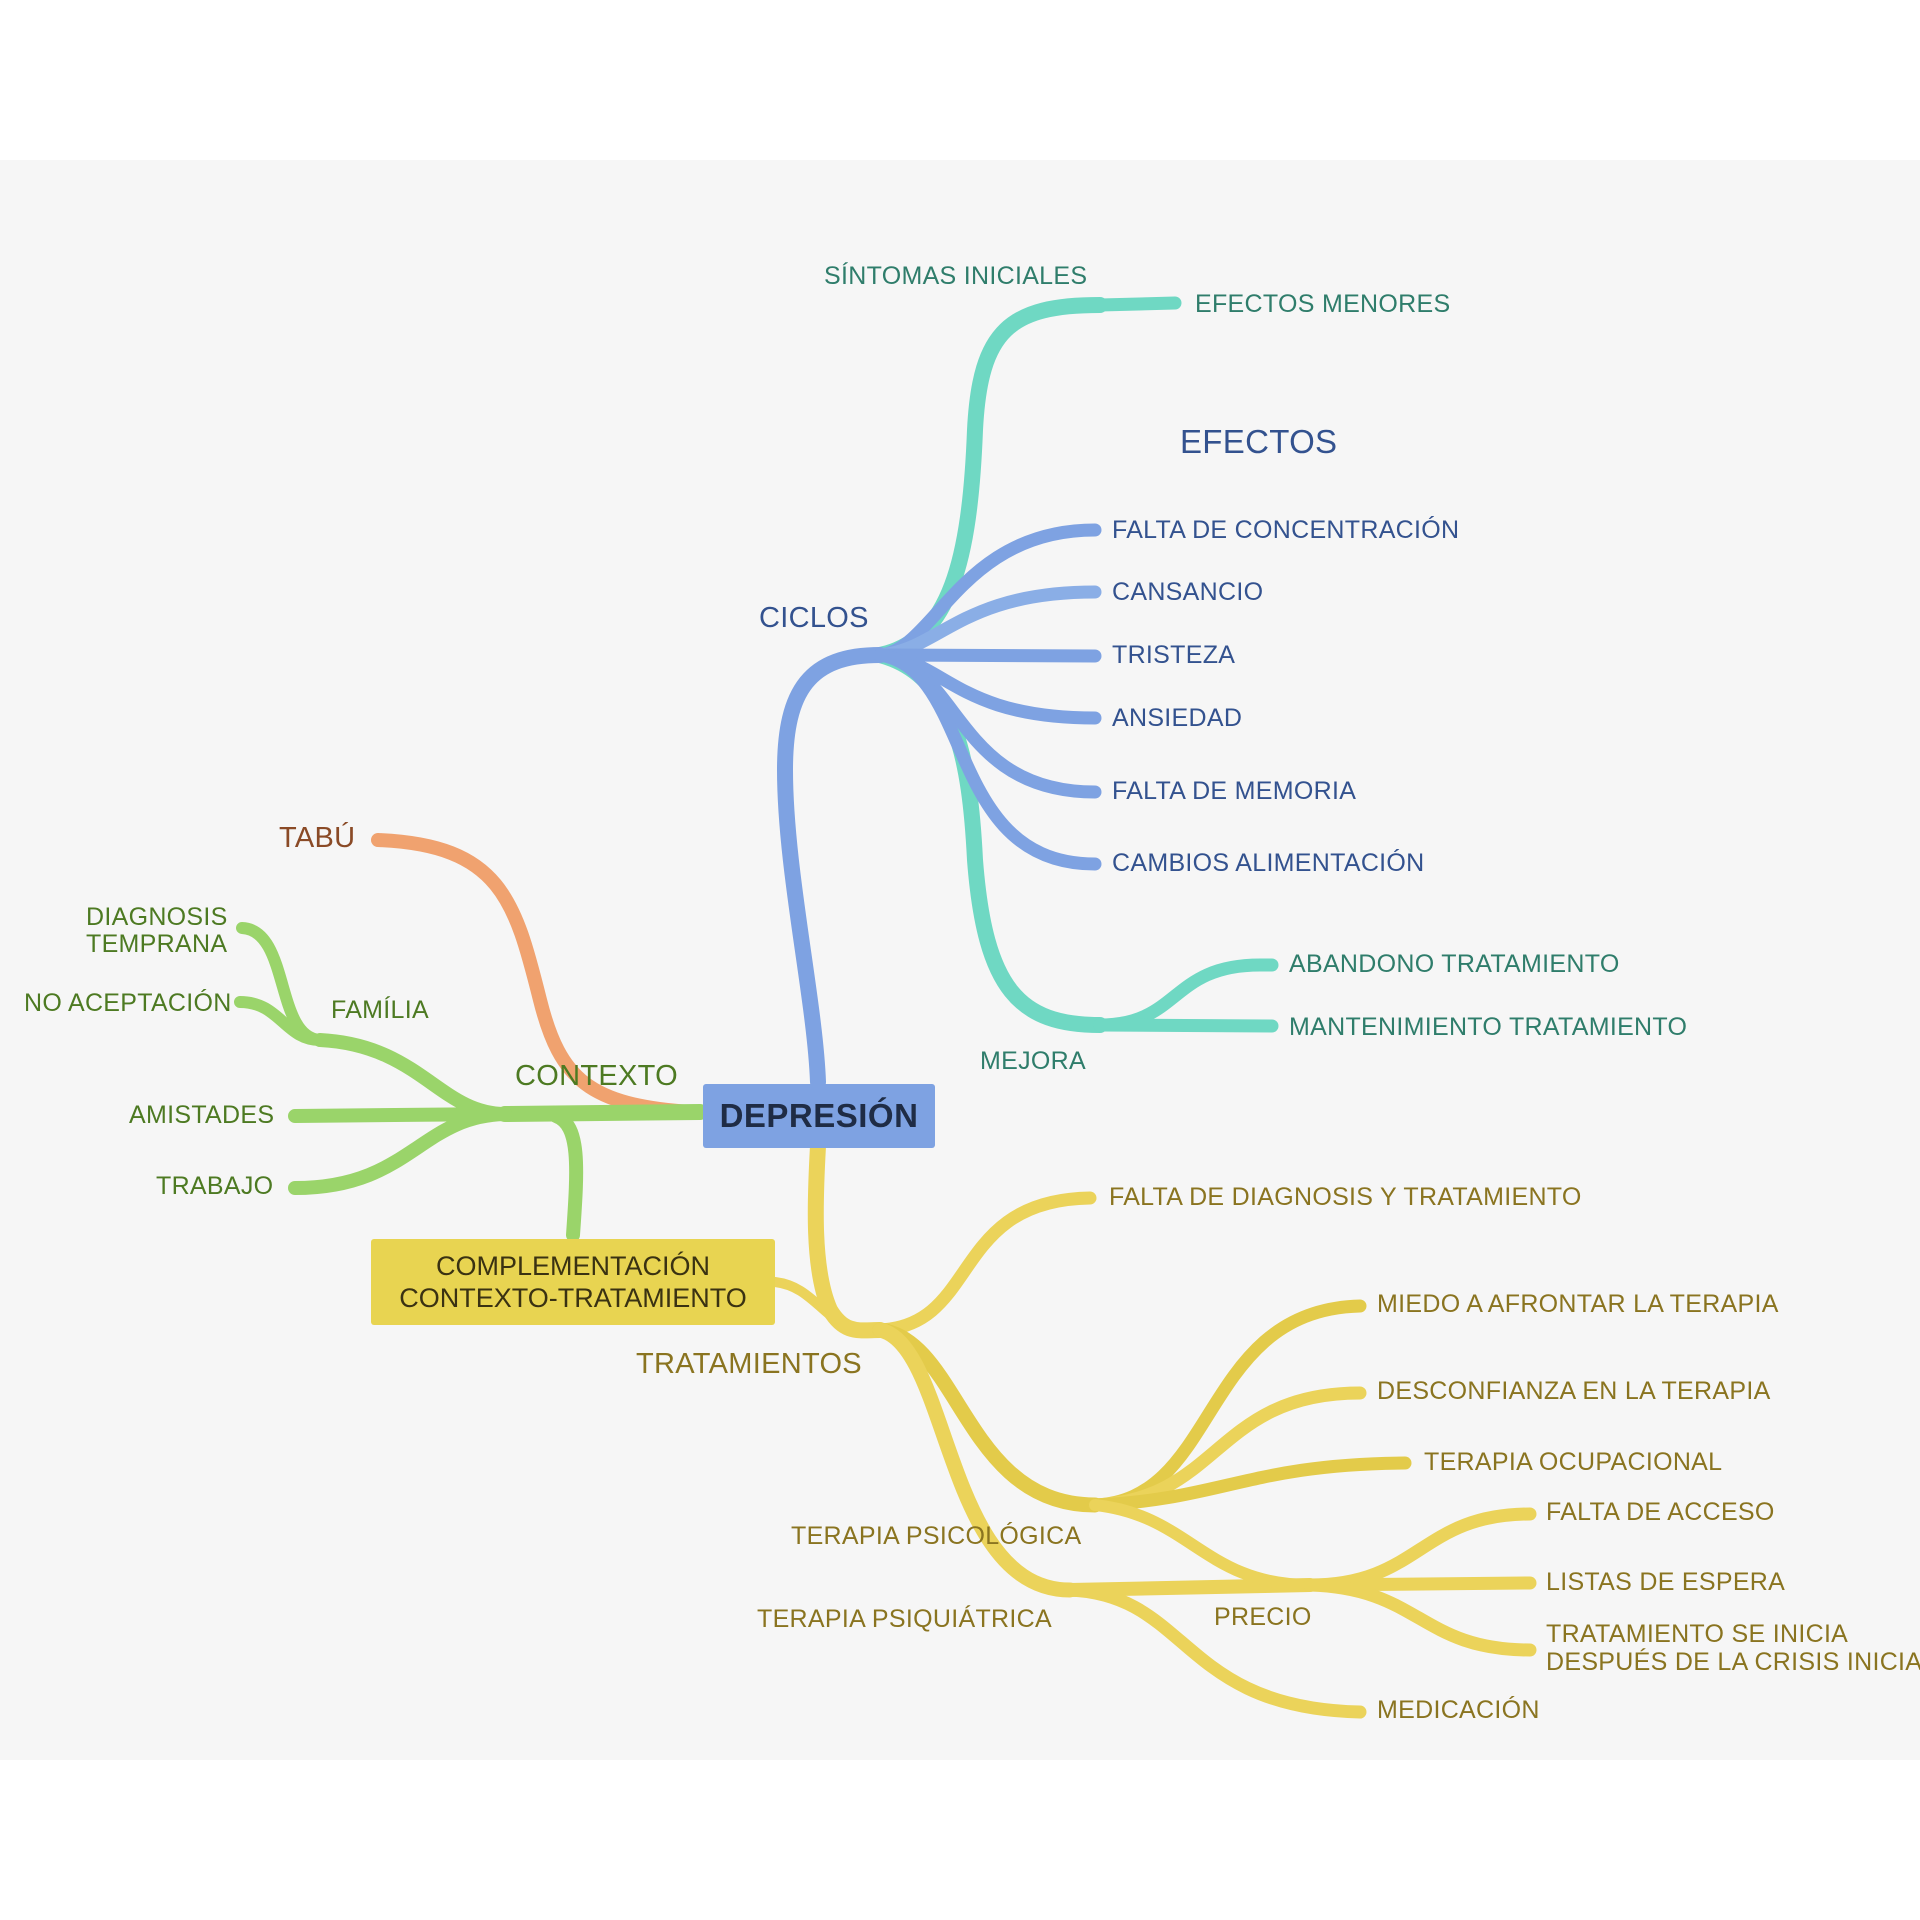  Describe the element at coordinates (1250, 1484) in the screenshot. I see `branch-ocupacional` at that location.